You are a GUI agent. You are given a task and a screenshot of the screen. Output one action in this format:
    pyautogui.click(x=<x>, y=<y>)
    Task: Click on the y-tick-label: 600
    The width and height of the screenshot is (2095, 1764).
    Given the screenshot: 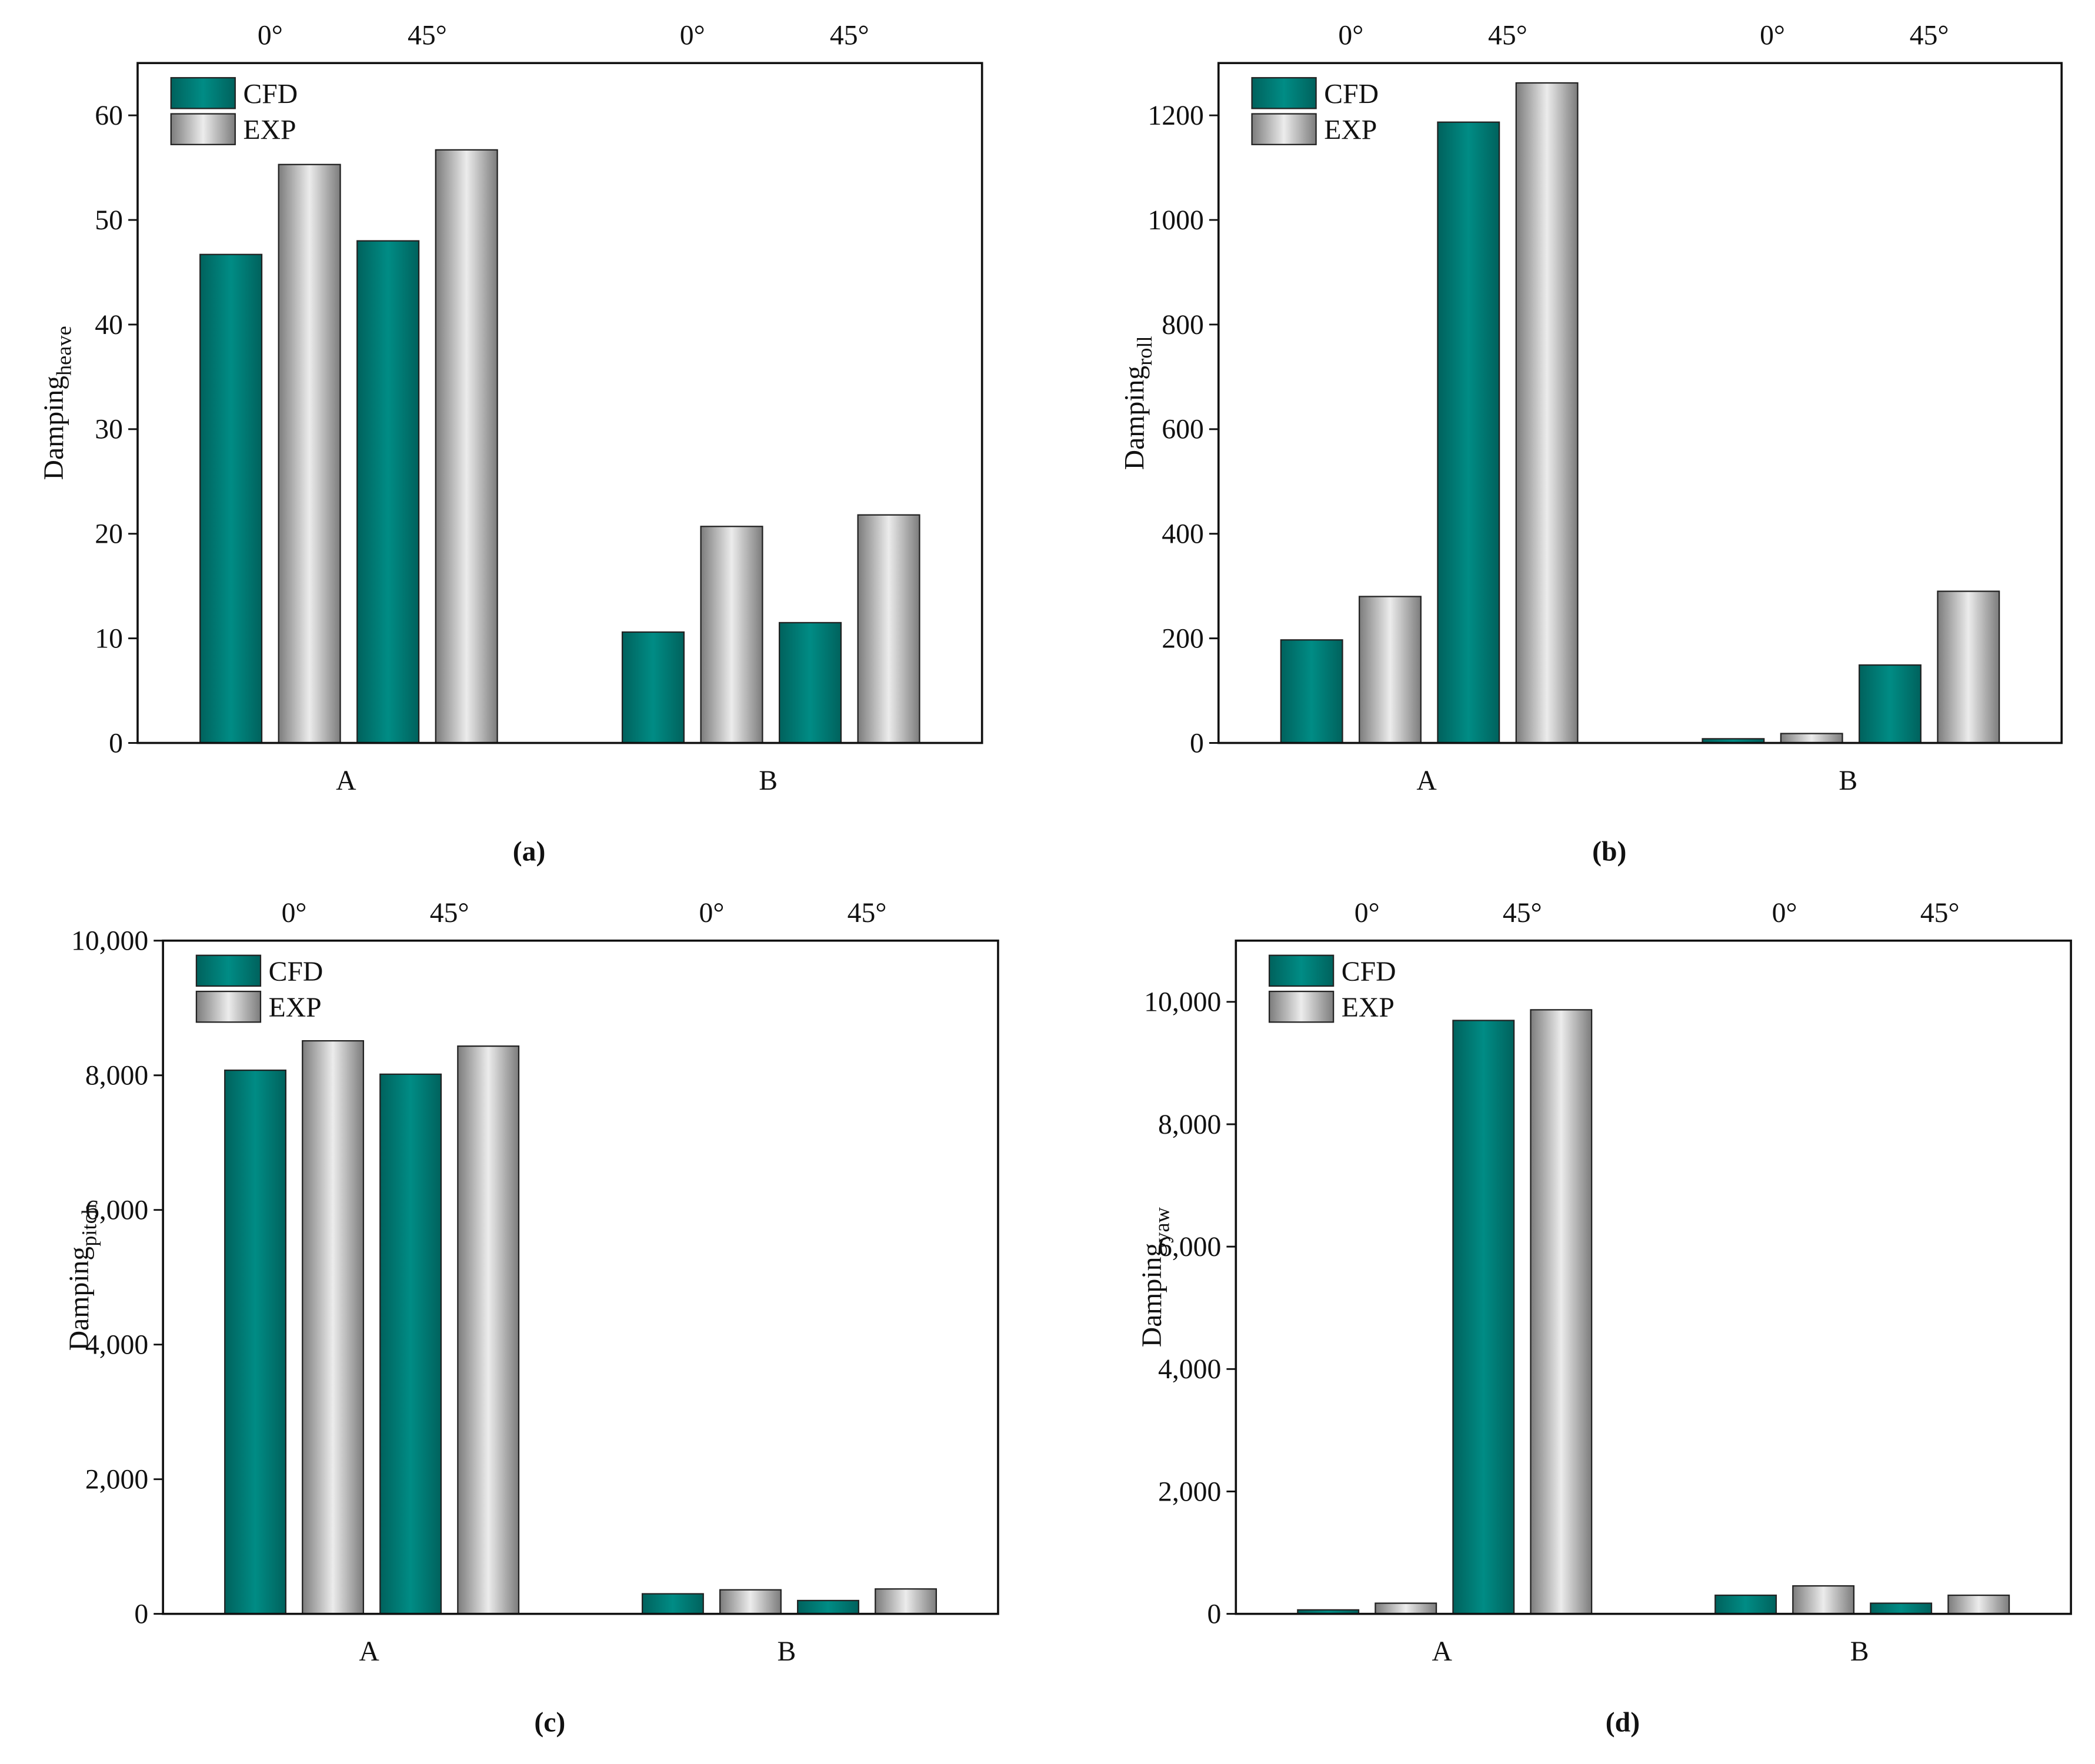 What is the action you would take?
    pyautogui.click(x=1183, y=429)
    